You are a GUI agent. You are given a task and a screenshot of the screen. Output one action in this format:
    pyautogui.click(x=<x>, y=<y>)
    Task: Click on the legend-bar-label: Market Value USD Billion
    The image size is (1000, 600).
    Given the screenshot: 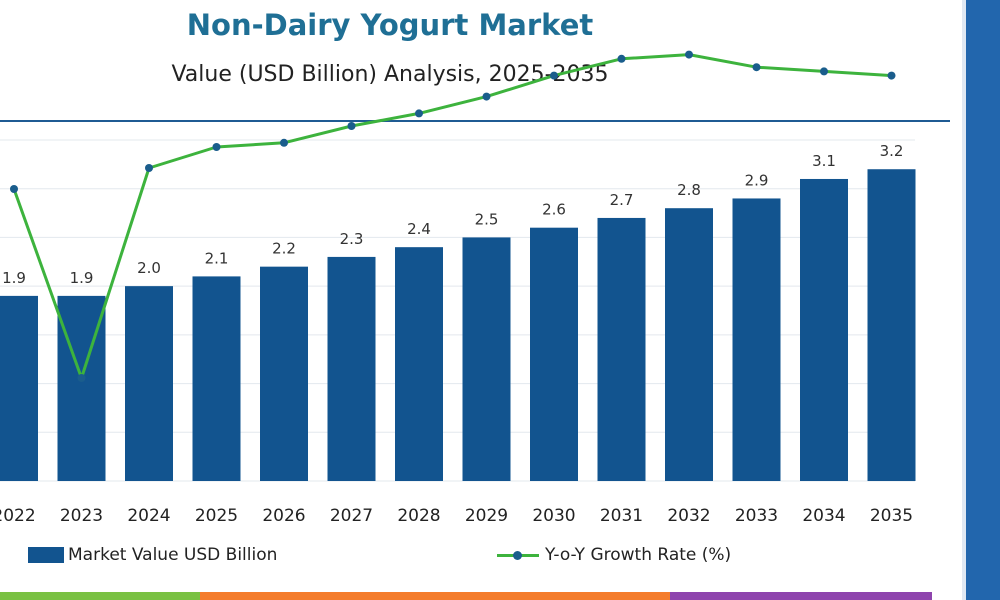 What is the action you would take?
    pyautogui.click(x=173, y=555)
    